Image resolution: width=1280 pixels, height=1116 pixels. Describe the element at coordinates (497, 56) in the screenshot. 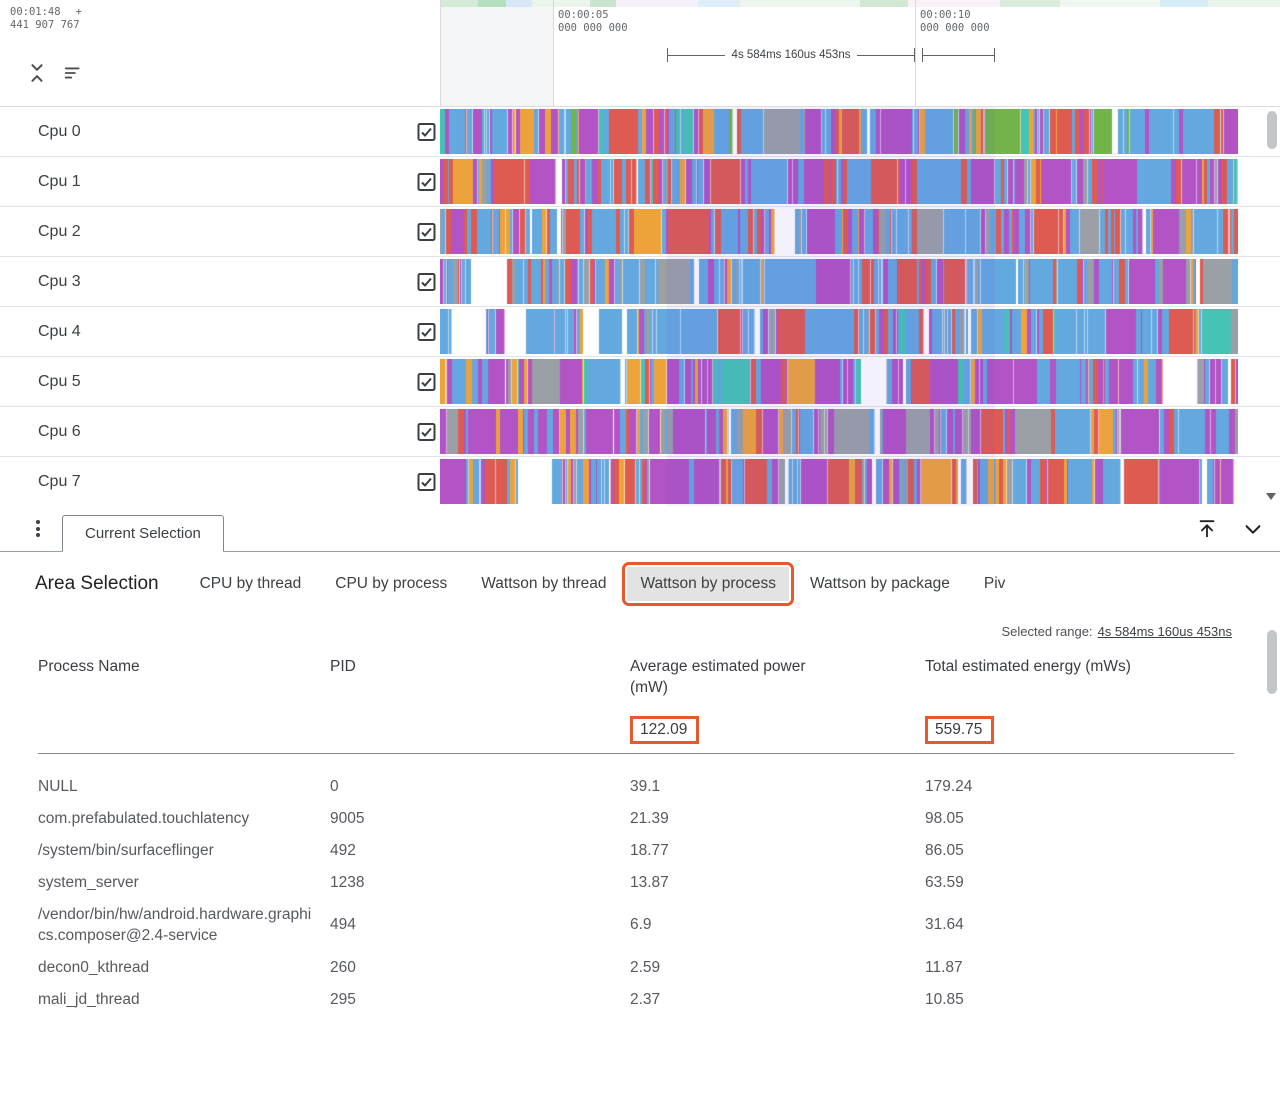

I see `ruler-shaded-band` at that location.